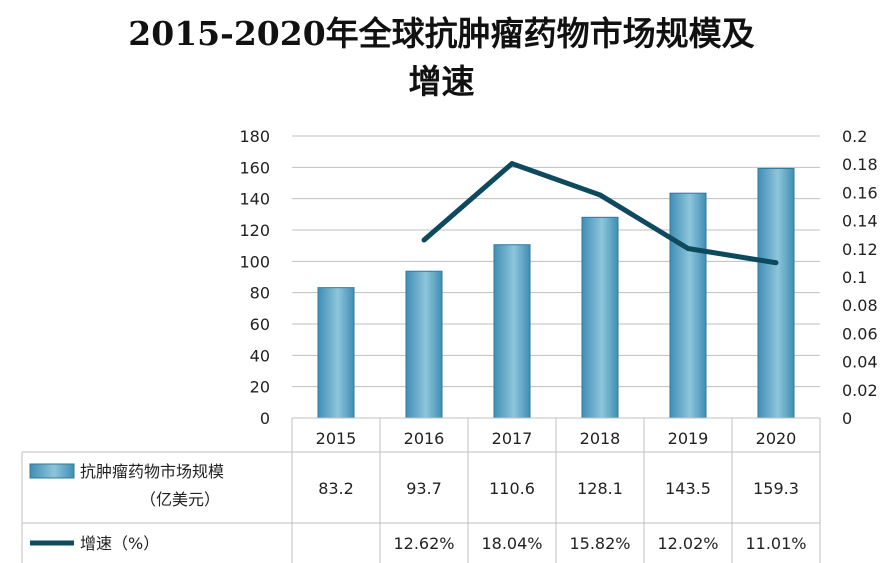  I want to click on data-label-line: 12.62%, so click(423, 543).